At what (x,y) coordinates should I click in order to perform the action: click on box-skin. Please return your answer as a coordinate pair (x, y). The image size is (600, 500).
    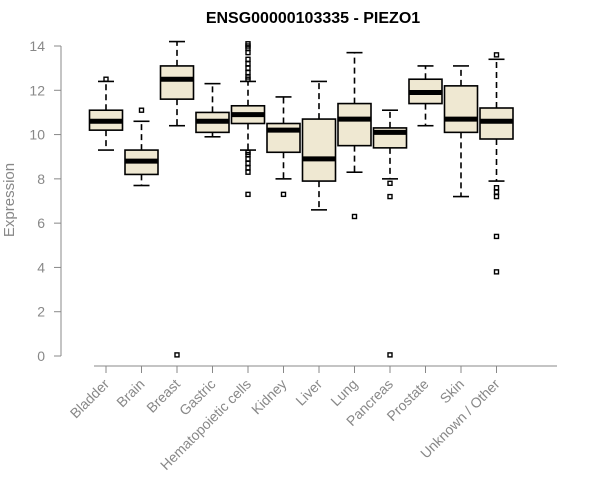
    Looking at the image, I should click on (461, 131).